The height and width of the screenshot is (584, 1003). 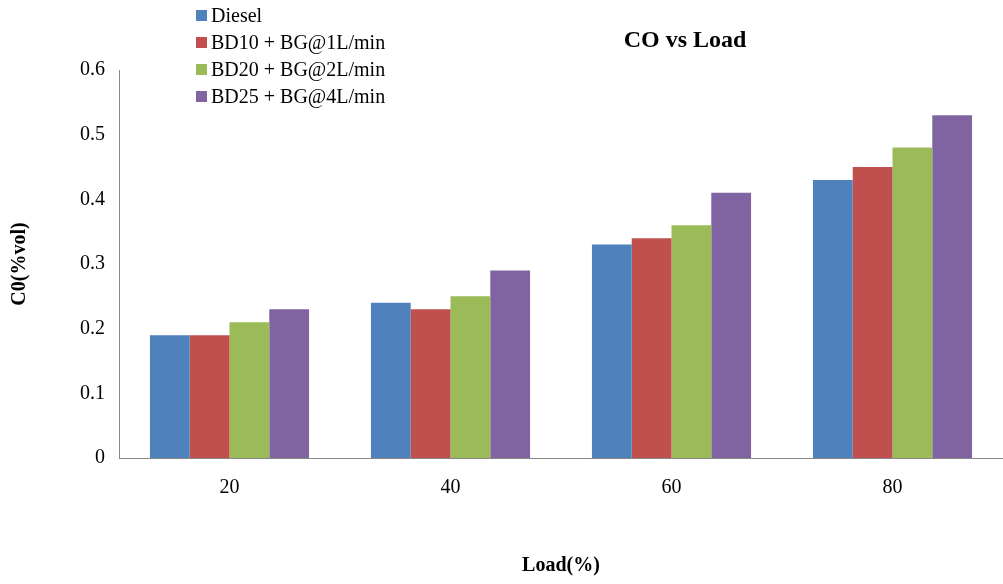 I want to click on y-tick-label: 0.4, so click(x=92, y=197).